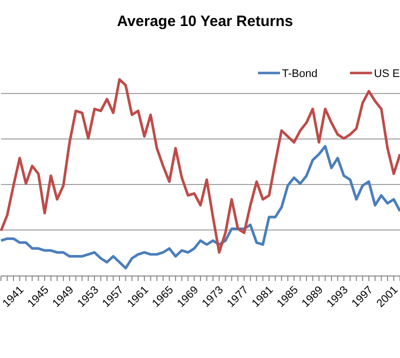  Describe the element at coordinates (205, 21) in the screenshot. I see `chart-title: Average 10 Year Returns` at that location.